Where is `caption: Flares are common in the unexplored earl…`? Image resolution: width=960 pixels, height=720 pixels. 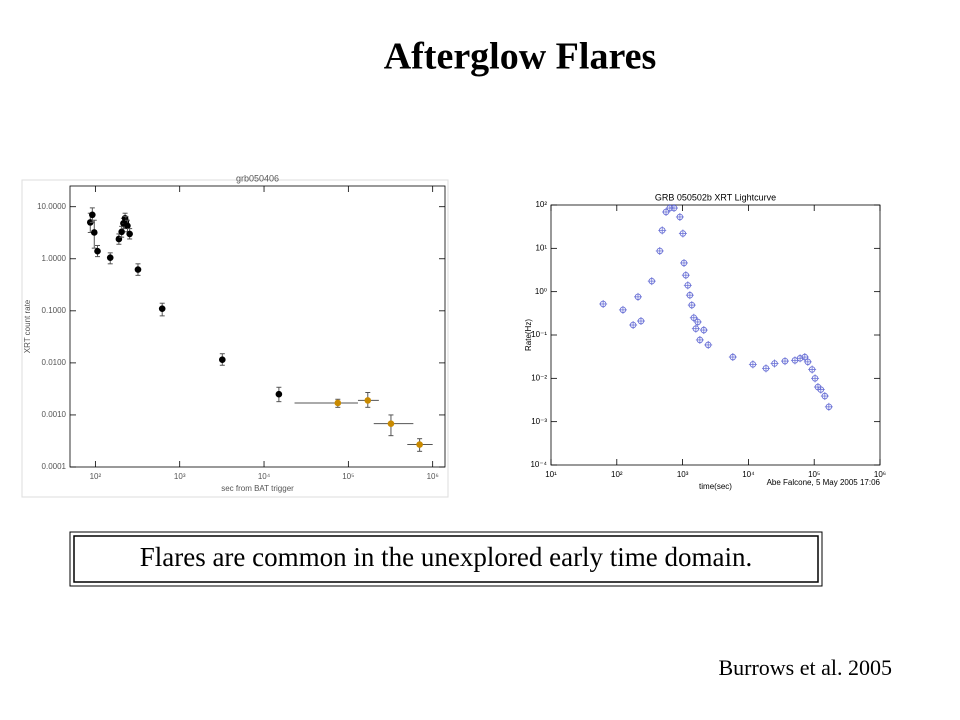 caption: Flares are common in the unexplored earl… is located at coordinates (446, 557).